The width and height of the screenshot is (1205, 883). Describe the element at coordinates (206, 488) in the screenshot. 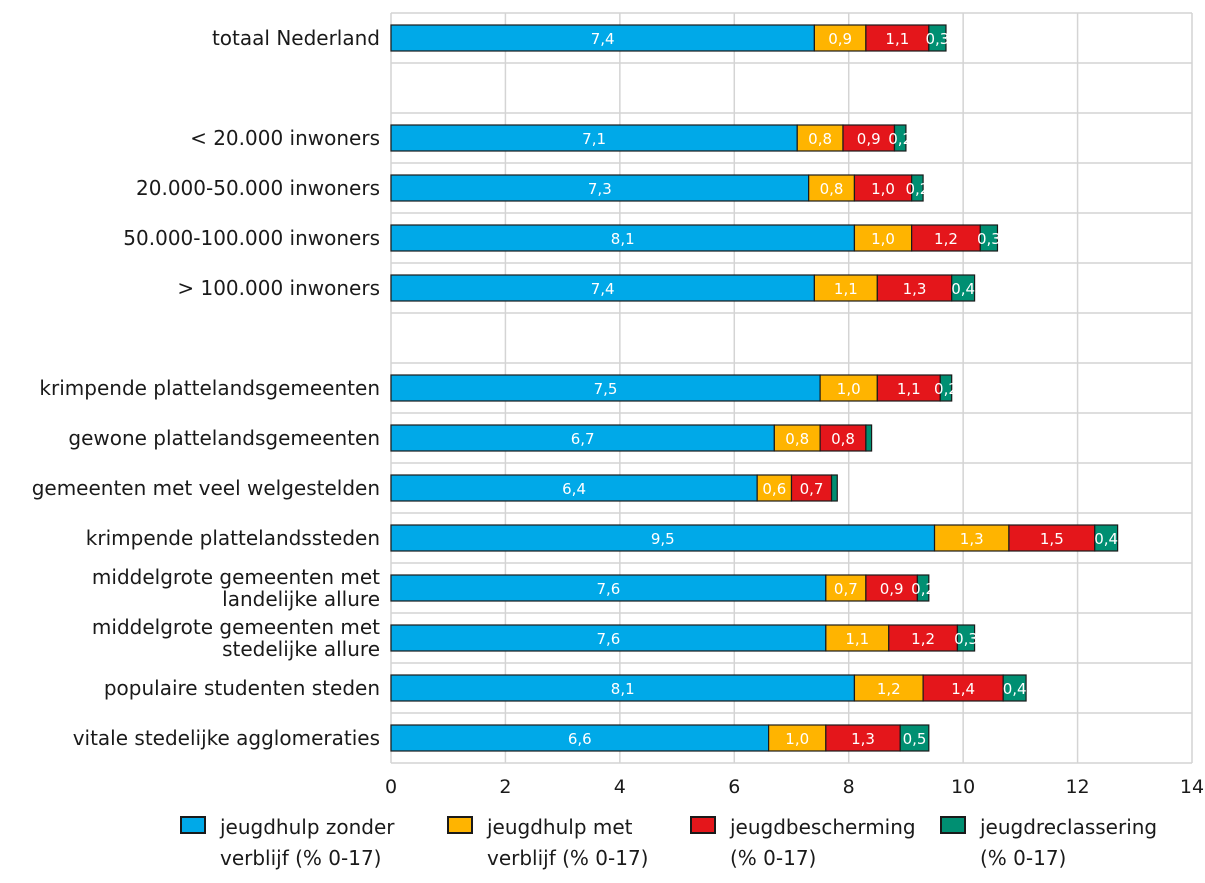

I see `category-label: gemeenten met veel welgestelden` at that location.